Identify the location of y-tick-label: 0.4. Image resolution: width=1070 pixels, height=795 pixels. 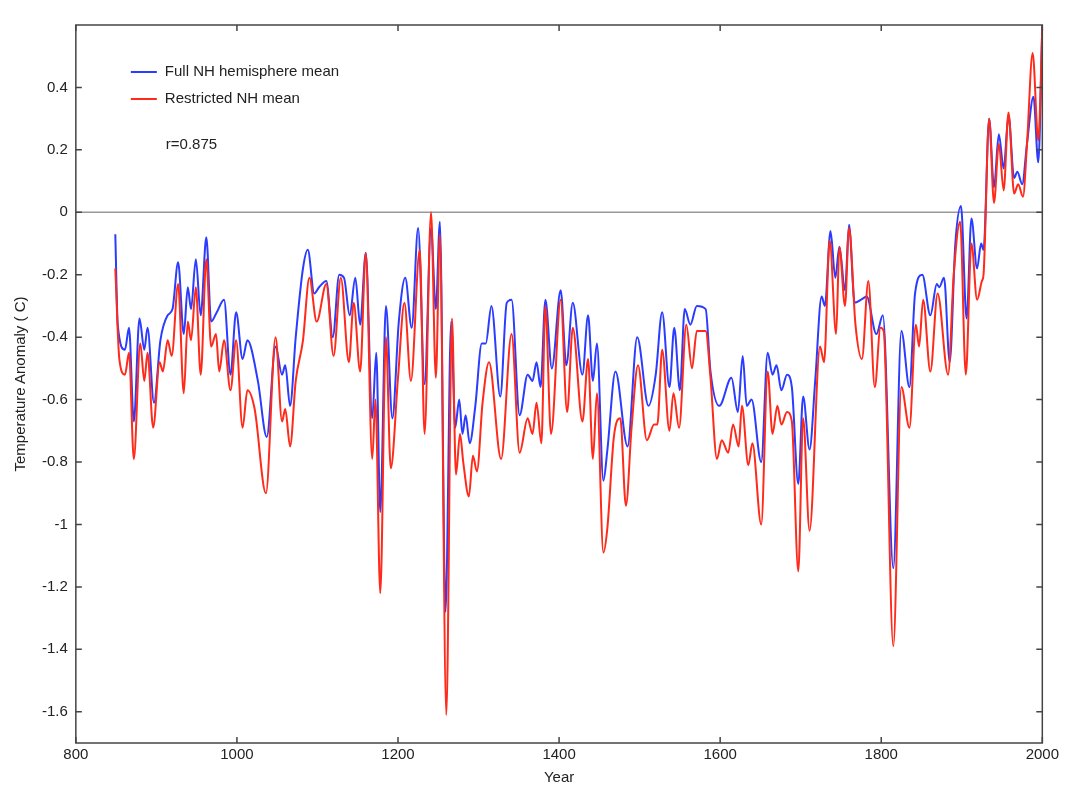
(57, 86).